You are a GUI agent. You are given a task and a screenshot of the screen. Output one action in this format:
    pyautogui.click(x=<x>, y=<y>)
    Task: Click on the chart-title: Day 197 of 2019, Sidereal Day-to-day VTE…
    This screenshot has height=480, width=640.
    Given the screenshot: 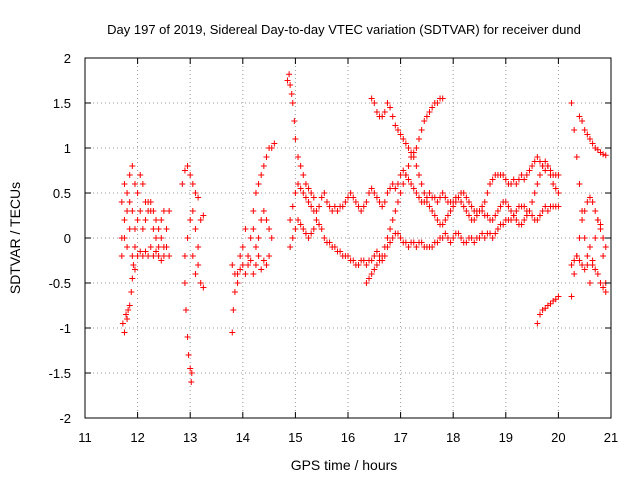 What is the action you would take?
    pyautogui.click(x=344, y=29)
    